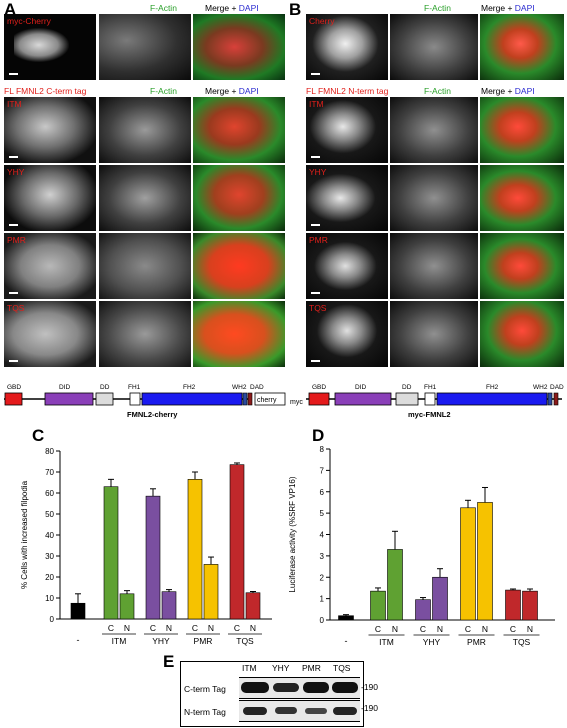 This screenshot has height=728, width=567. I want to click on bar-yhy-c, so click(153, 557).